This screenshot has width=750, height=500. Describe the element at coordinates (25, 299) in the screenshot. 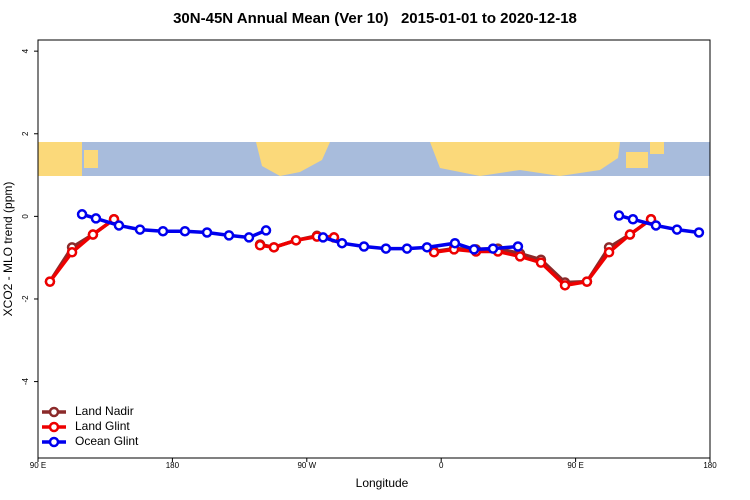

I see `y-tick-label: -2` at that location.